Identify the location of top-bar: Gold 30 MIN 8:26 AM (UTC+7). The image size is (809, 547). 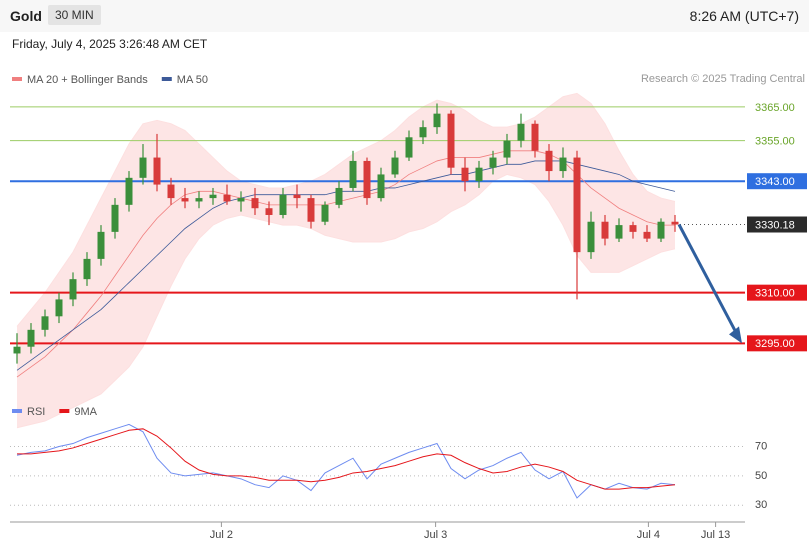
(404, 16).